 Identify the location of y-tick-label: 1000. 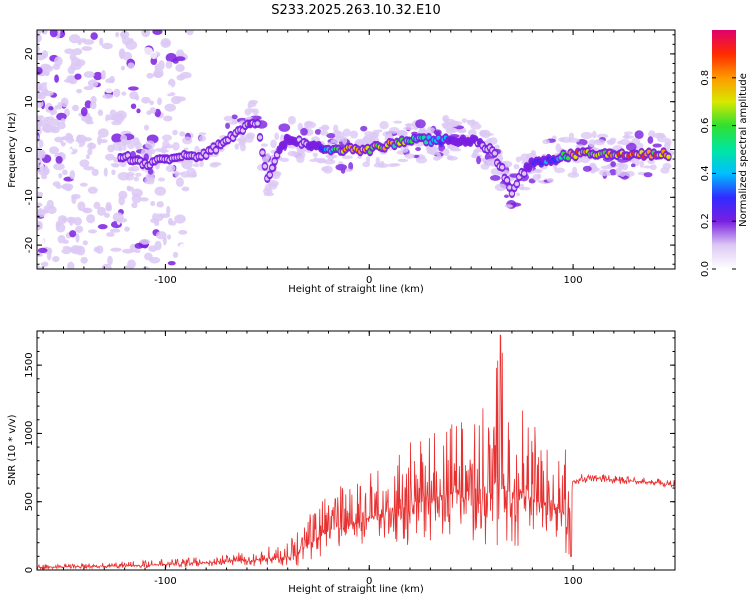
(29, 433).